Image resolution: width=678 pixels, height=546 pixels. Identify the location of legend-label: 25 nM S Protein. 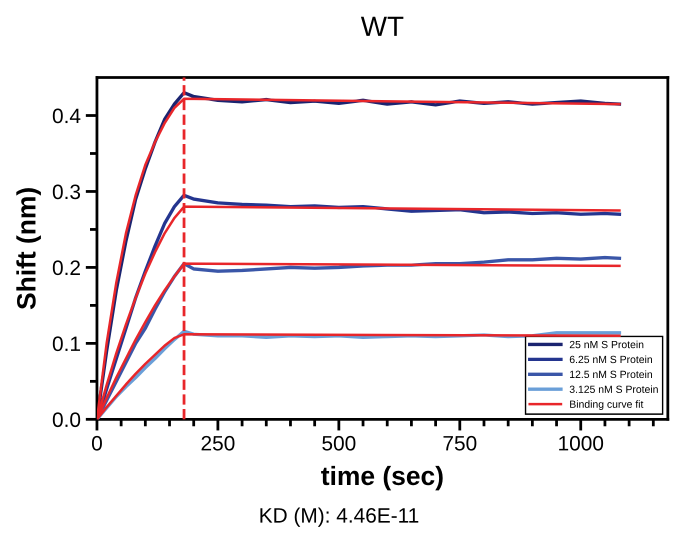
(607, 344).